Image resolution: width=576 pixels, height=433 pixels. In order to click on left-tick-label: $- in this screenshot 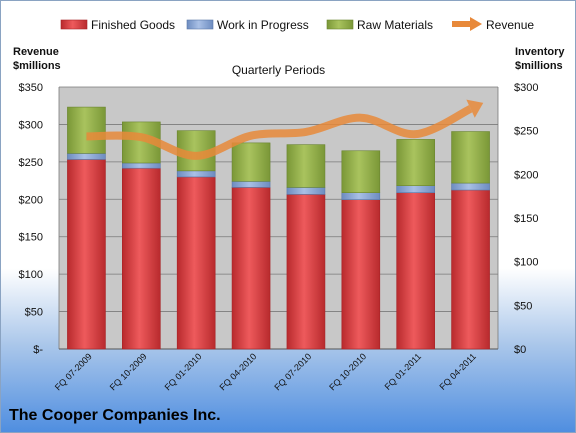, I will do `click(38, 350)`.